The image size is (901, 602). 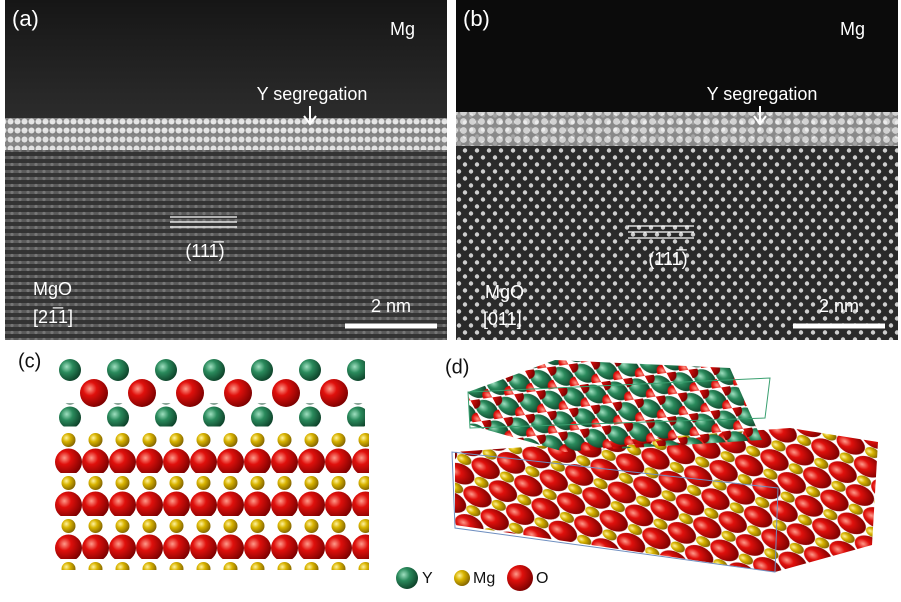 What do you see at coordinates (472, 578) in the screenshot?
I see `legend: Y Mg O` at bounding box center [472, 578].